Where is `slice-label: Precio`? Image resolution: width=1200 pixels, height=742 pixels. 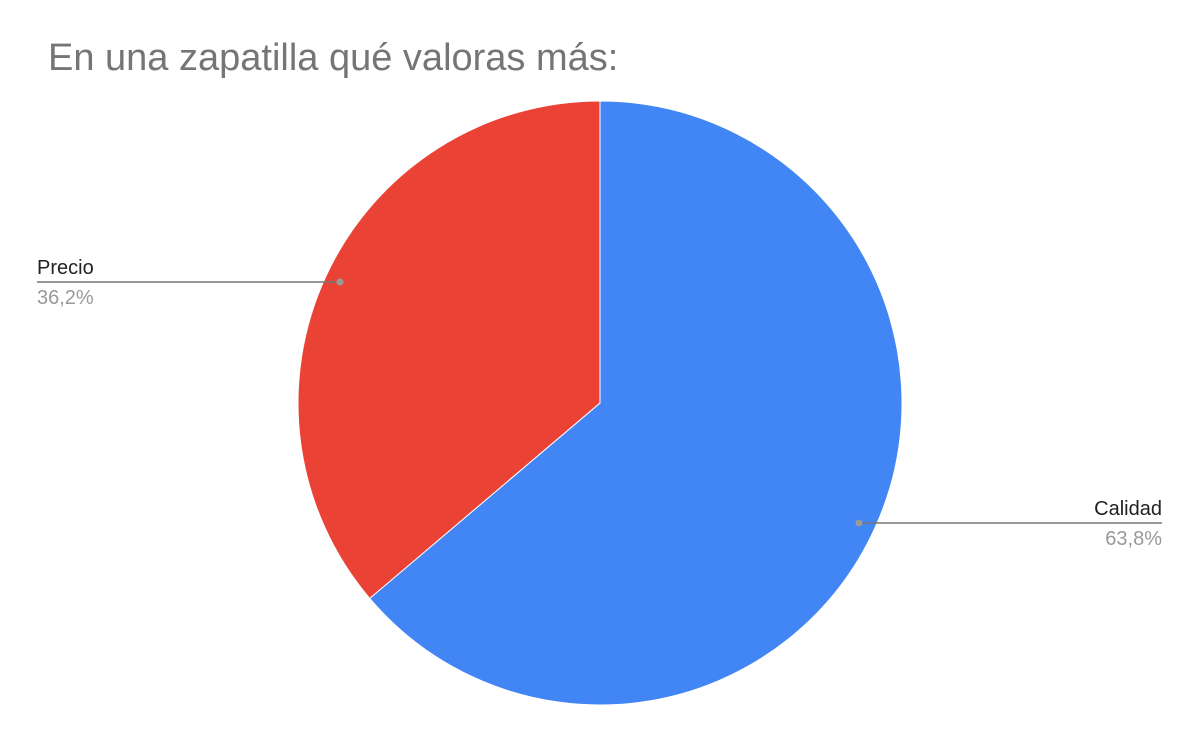 slice-label: Precio is located at coordinates (65, 268).